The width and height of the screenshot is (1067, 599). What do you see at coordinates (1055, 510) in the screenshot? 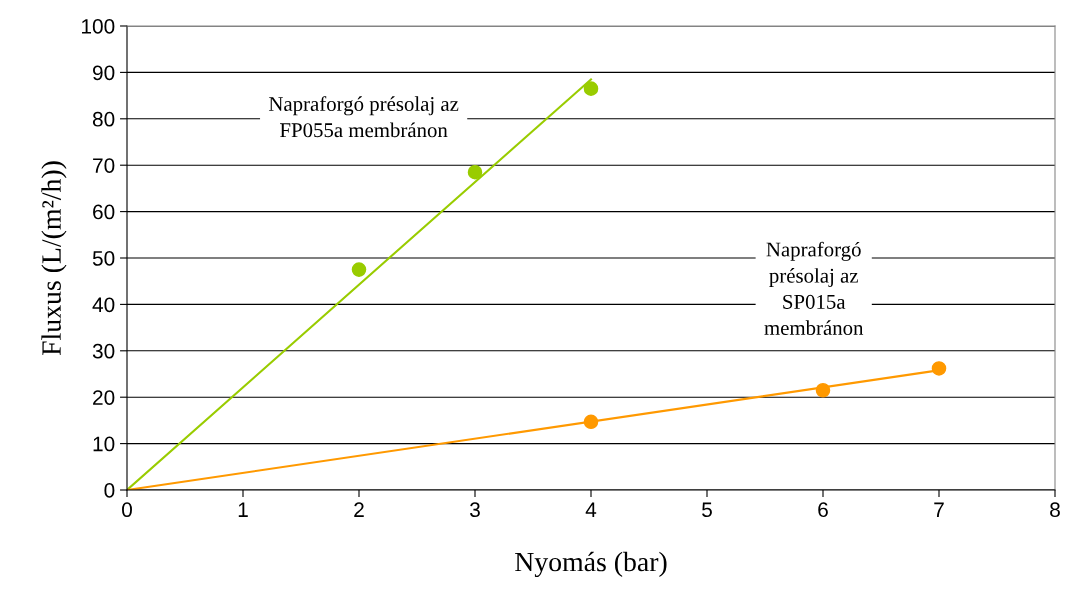
I see `x-tick-label: 8` at bounding box center [1055, 510].